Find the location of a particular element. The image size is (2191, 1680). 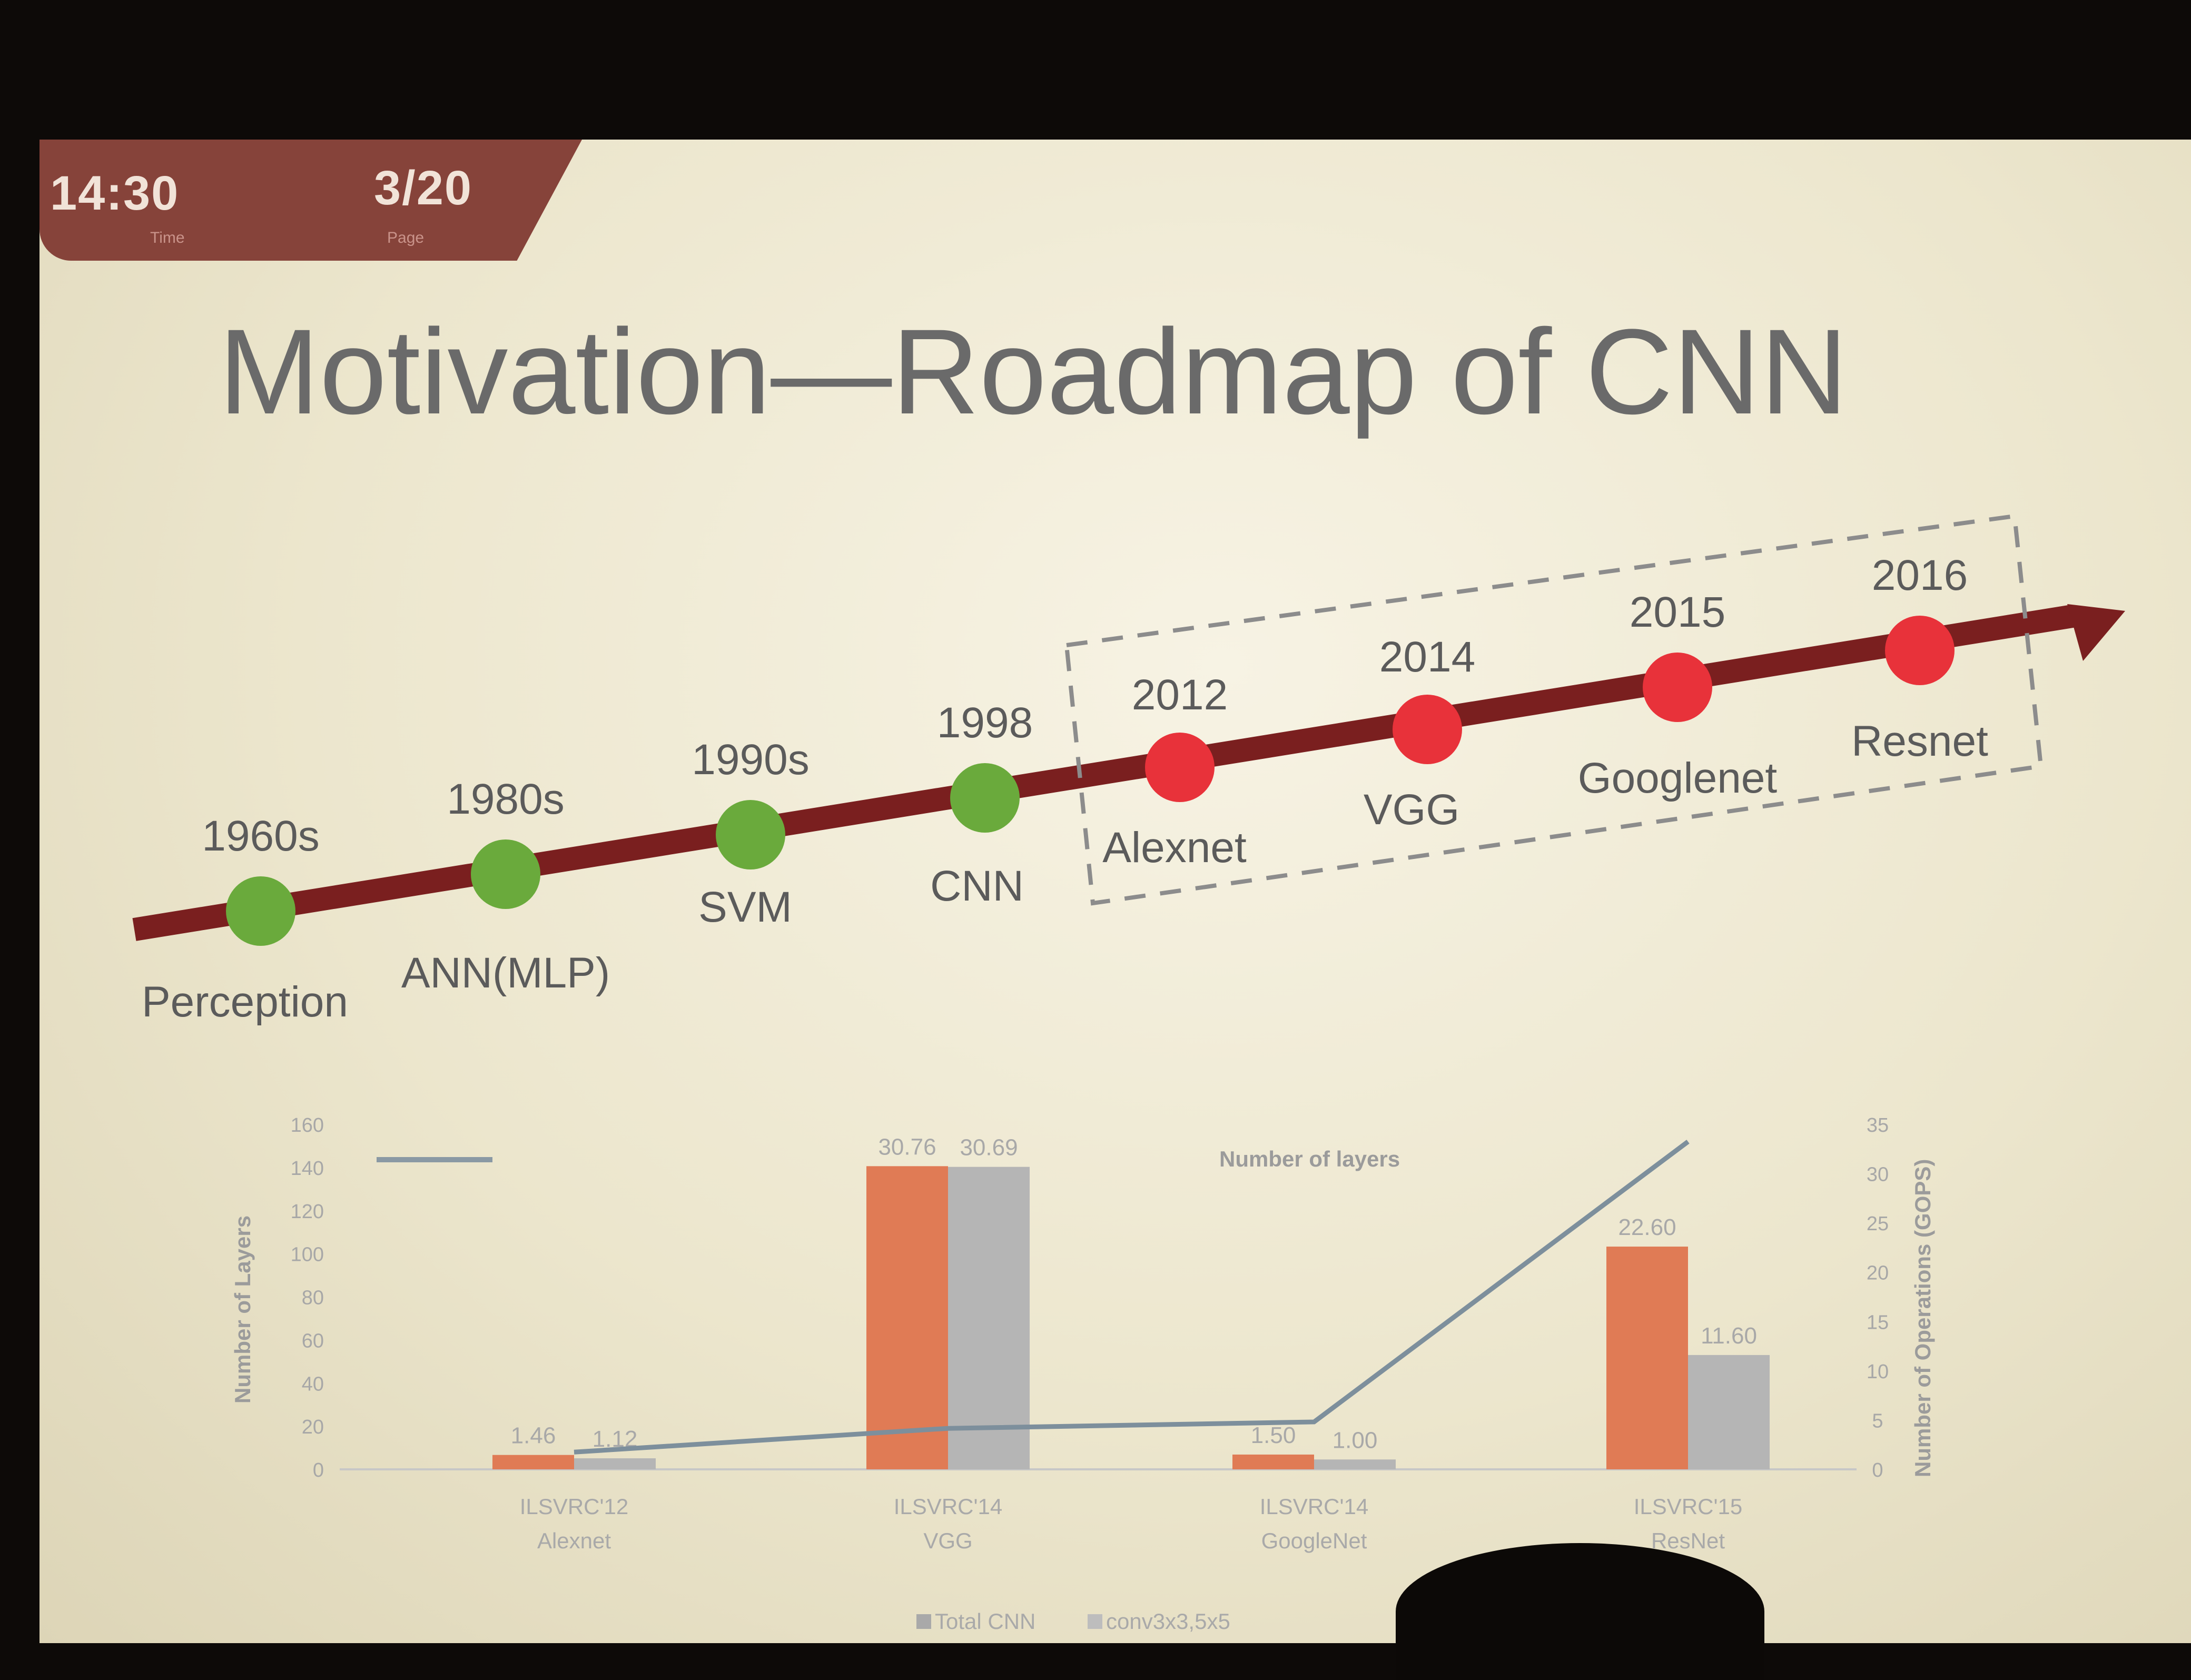

timeline-year-7: 2016 is located at coordinates (1920, 575).